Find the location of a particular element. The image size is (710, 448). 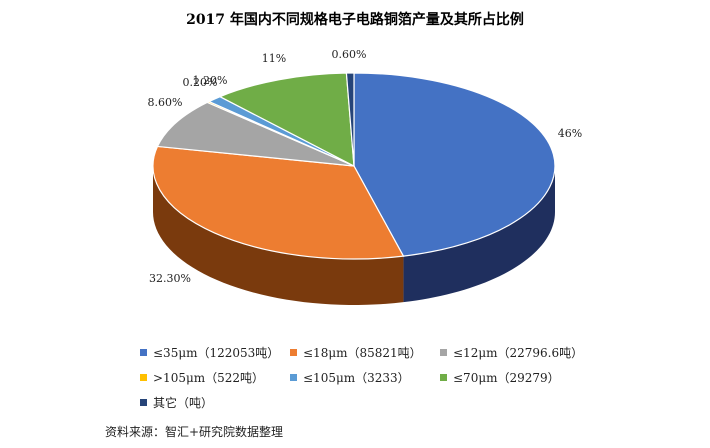

legend-item-1: ≤18μm（85821吨） is located at coordinates (365, 352).